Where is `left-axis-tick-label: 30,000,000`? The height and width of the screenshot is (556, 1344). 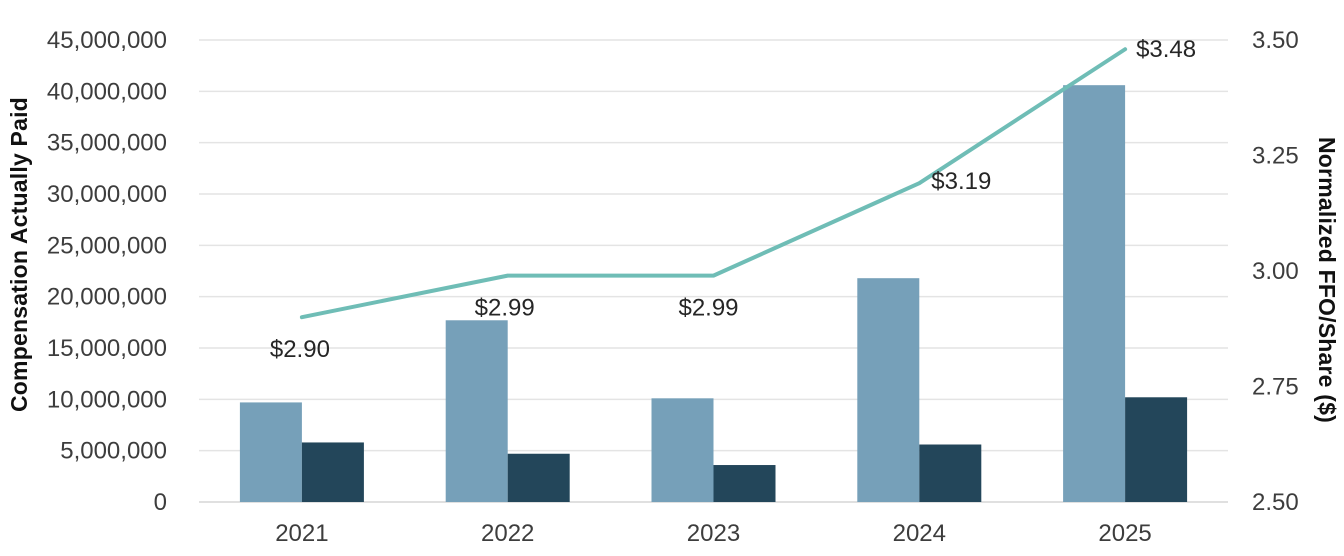
left-axis-tick-label: 30,000,000 is located at coordinates (107, 194).